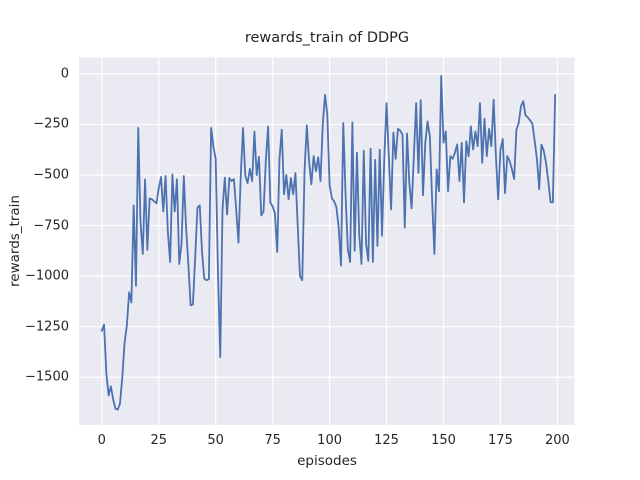 Image resolution: width=640 pixels, height=480 pixels. I want to click on x-tick-label: 75, so click(272, 440).